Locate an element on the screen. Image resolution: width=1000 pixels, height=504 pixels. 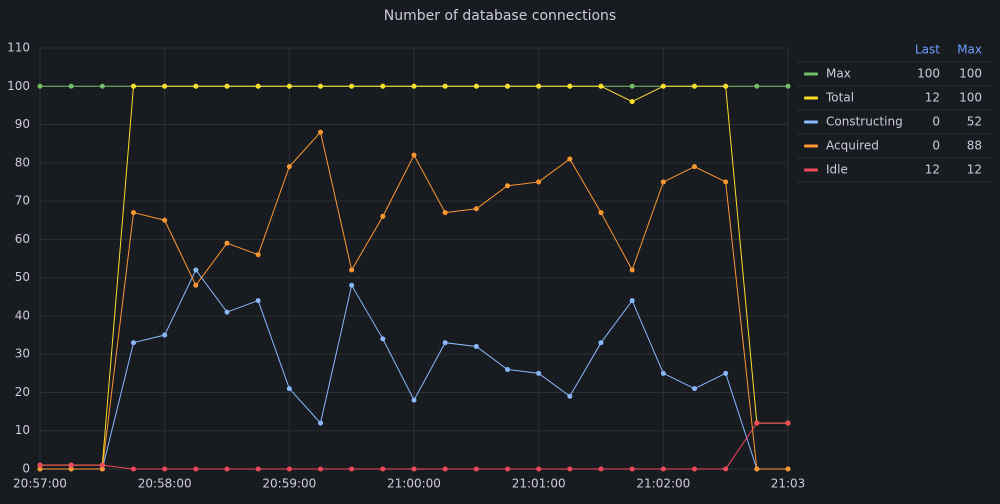
legend-last: 12 is located at coordinates (932, 170).